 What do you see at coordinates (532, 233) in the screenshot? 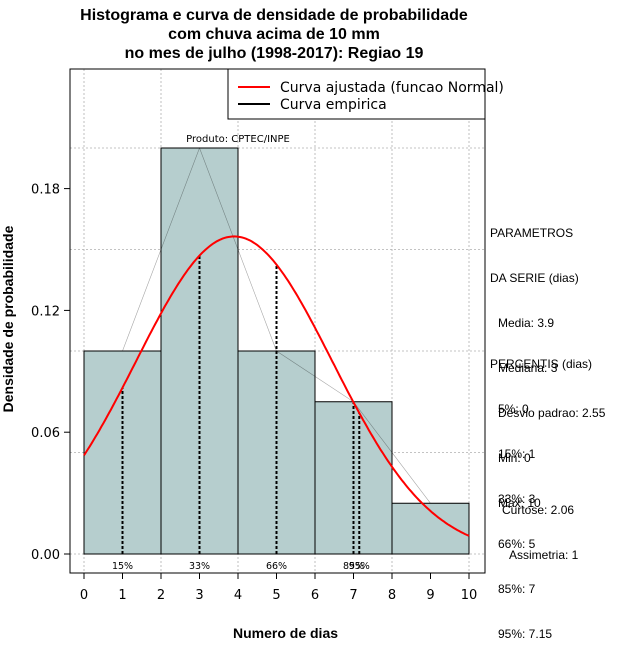
I see `params-title-1: PARAMETROS` at bounding box center [532, 233].